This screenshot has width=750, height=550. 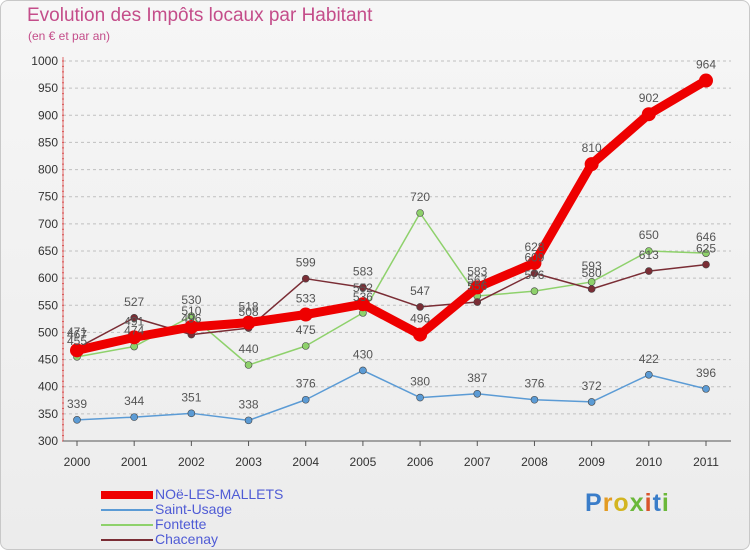 I want to click on y-tick-label: 1000, so click(x=44, y=61).